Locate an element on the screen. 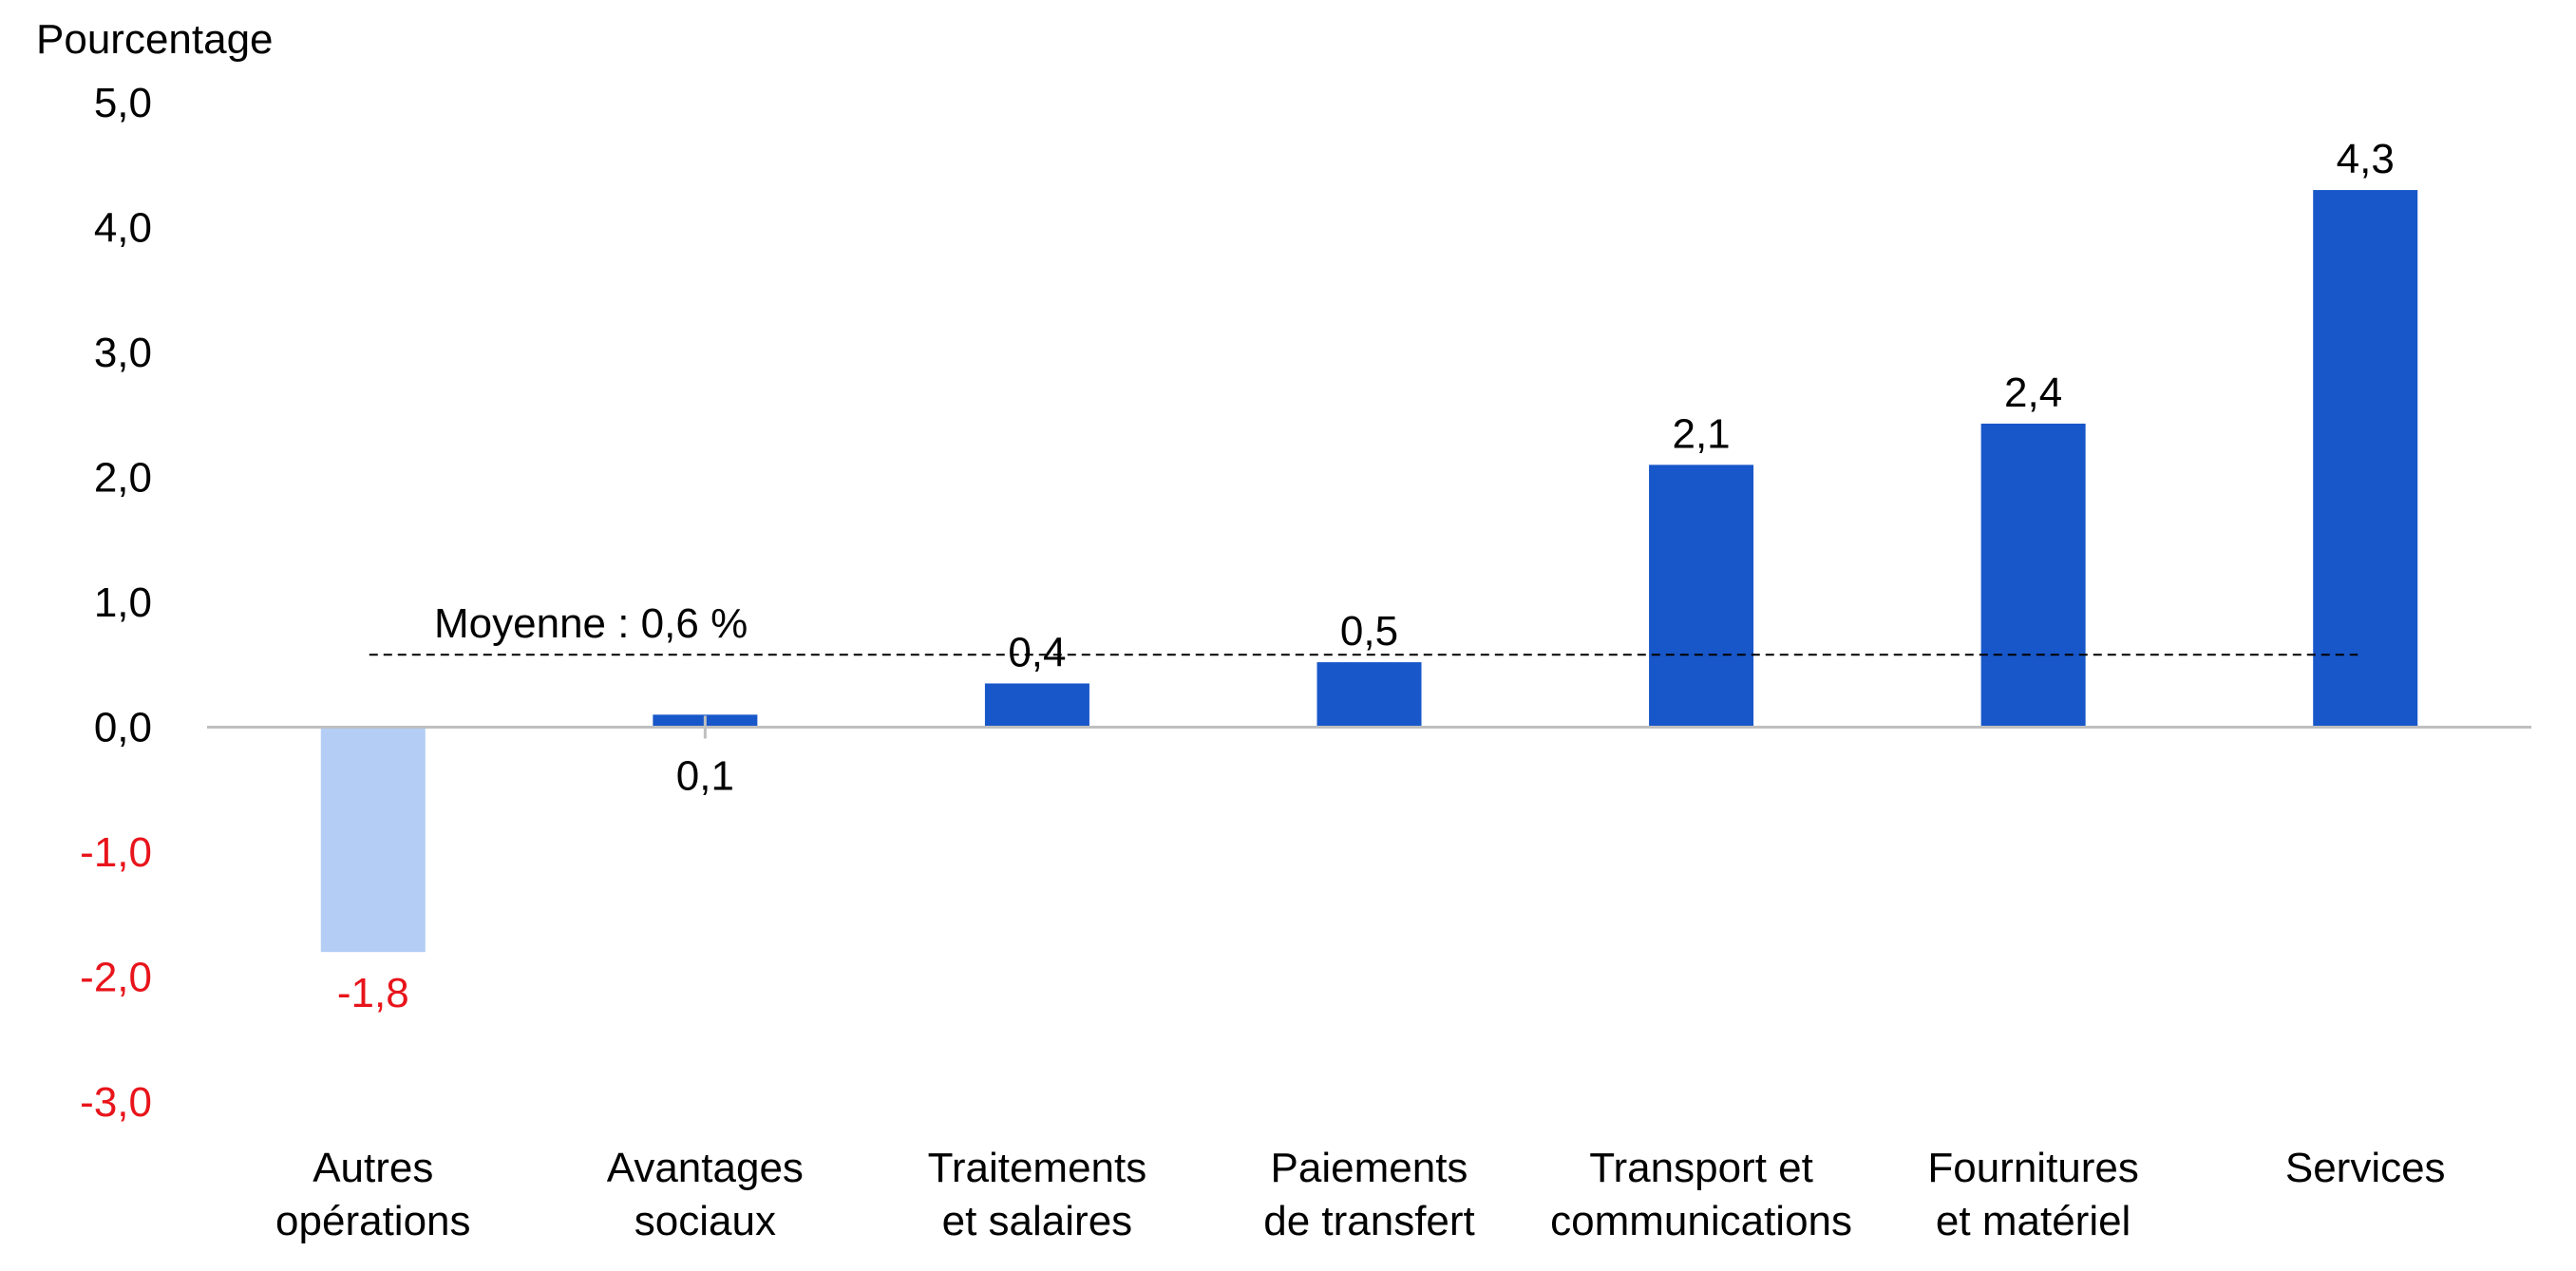 The height and width of the screenshot is (1271, 2576). y-tick-label: -1,0 is located at coordinates (116, 853).